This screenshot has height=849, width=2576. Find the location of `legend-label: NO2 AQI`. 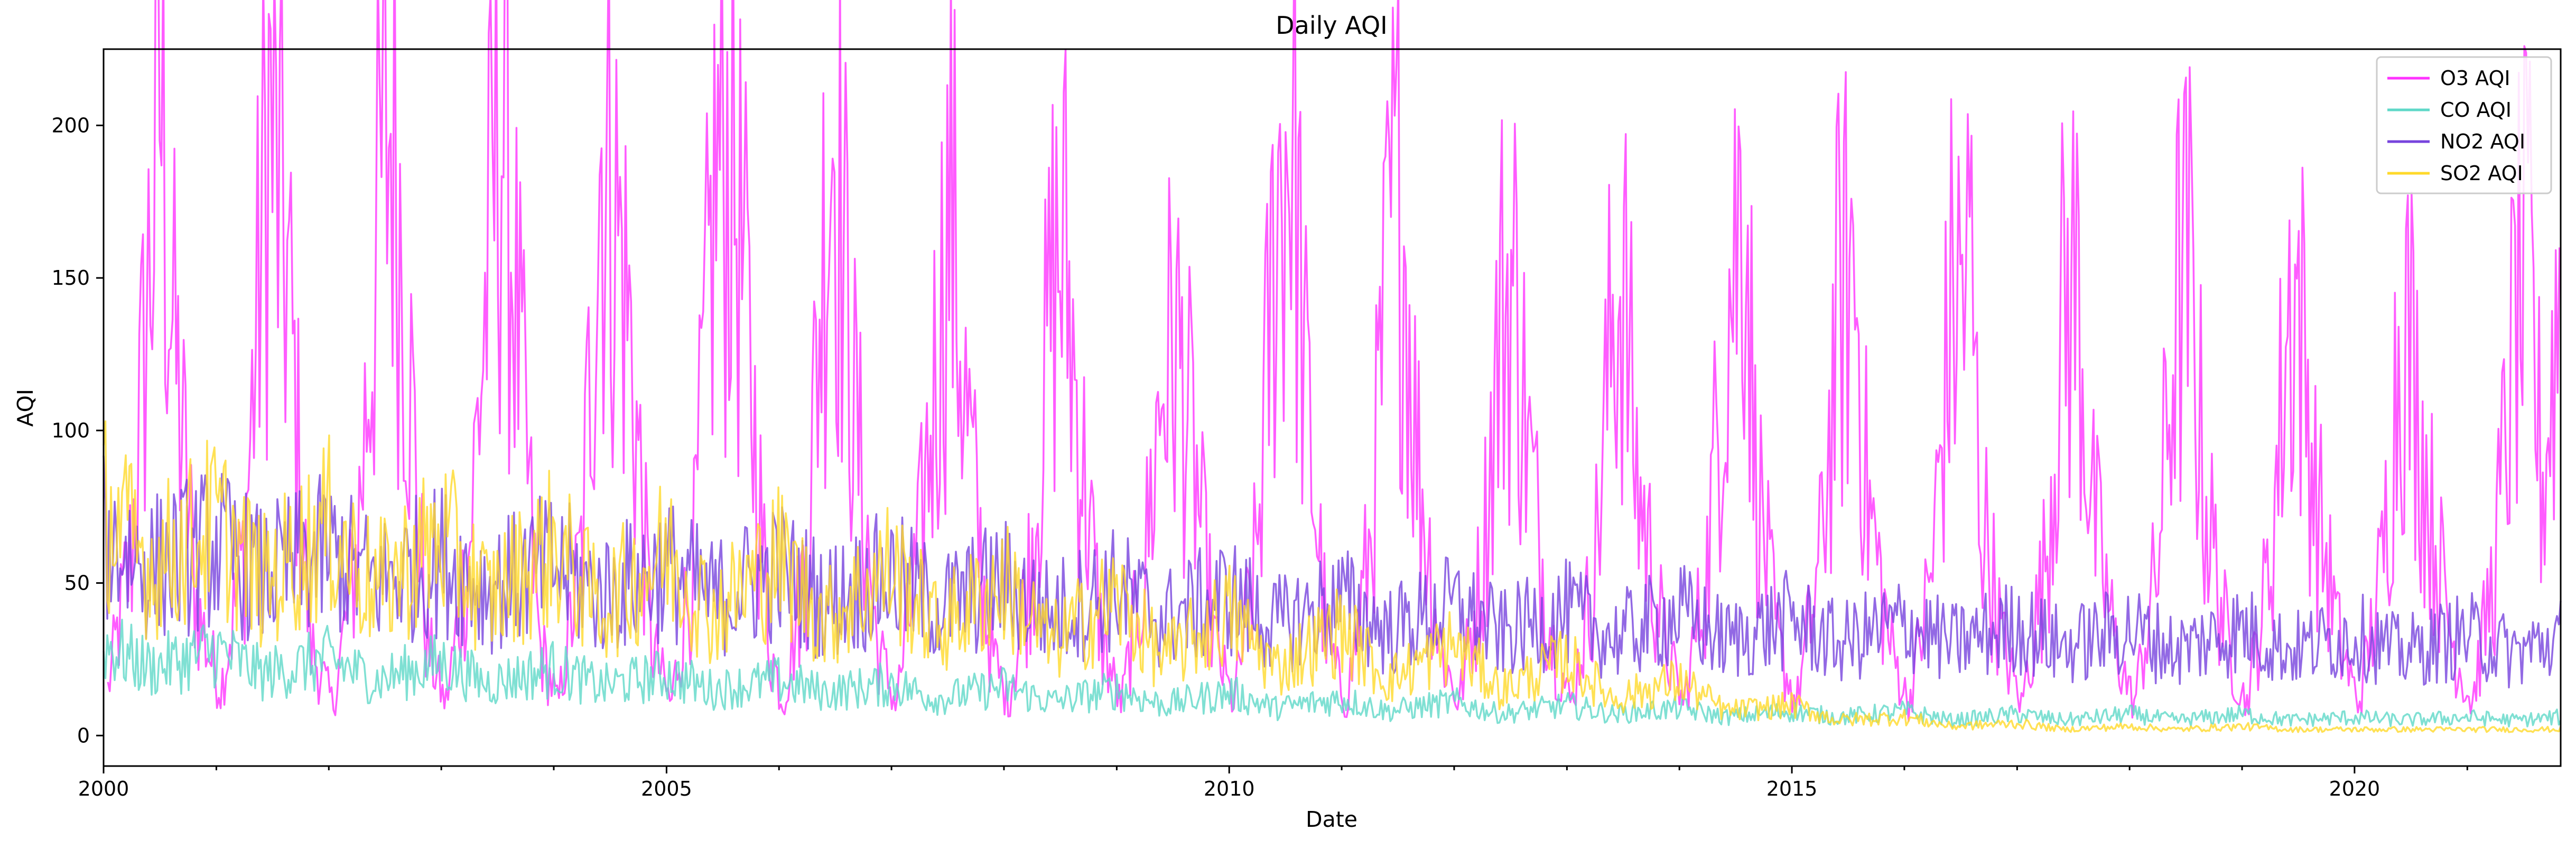

legend-label: NO2 AQI is located at coordinates (2482, 141).